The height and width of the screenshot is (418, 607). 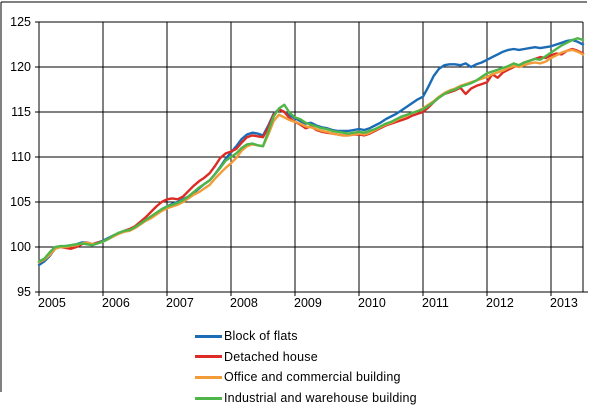 I want to click on y-axis-tick-label: 125, so click(x=20, y=22).